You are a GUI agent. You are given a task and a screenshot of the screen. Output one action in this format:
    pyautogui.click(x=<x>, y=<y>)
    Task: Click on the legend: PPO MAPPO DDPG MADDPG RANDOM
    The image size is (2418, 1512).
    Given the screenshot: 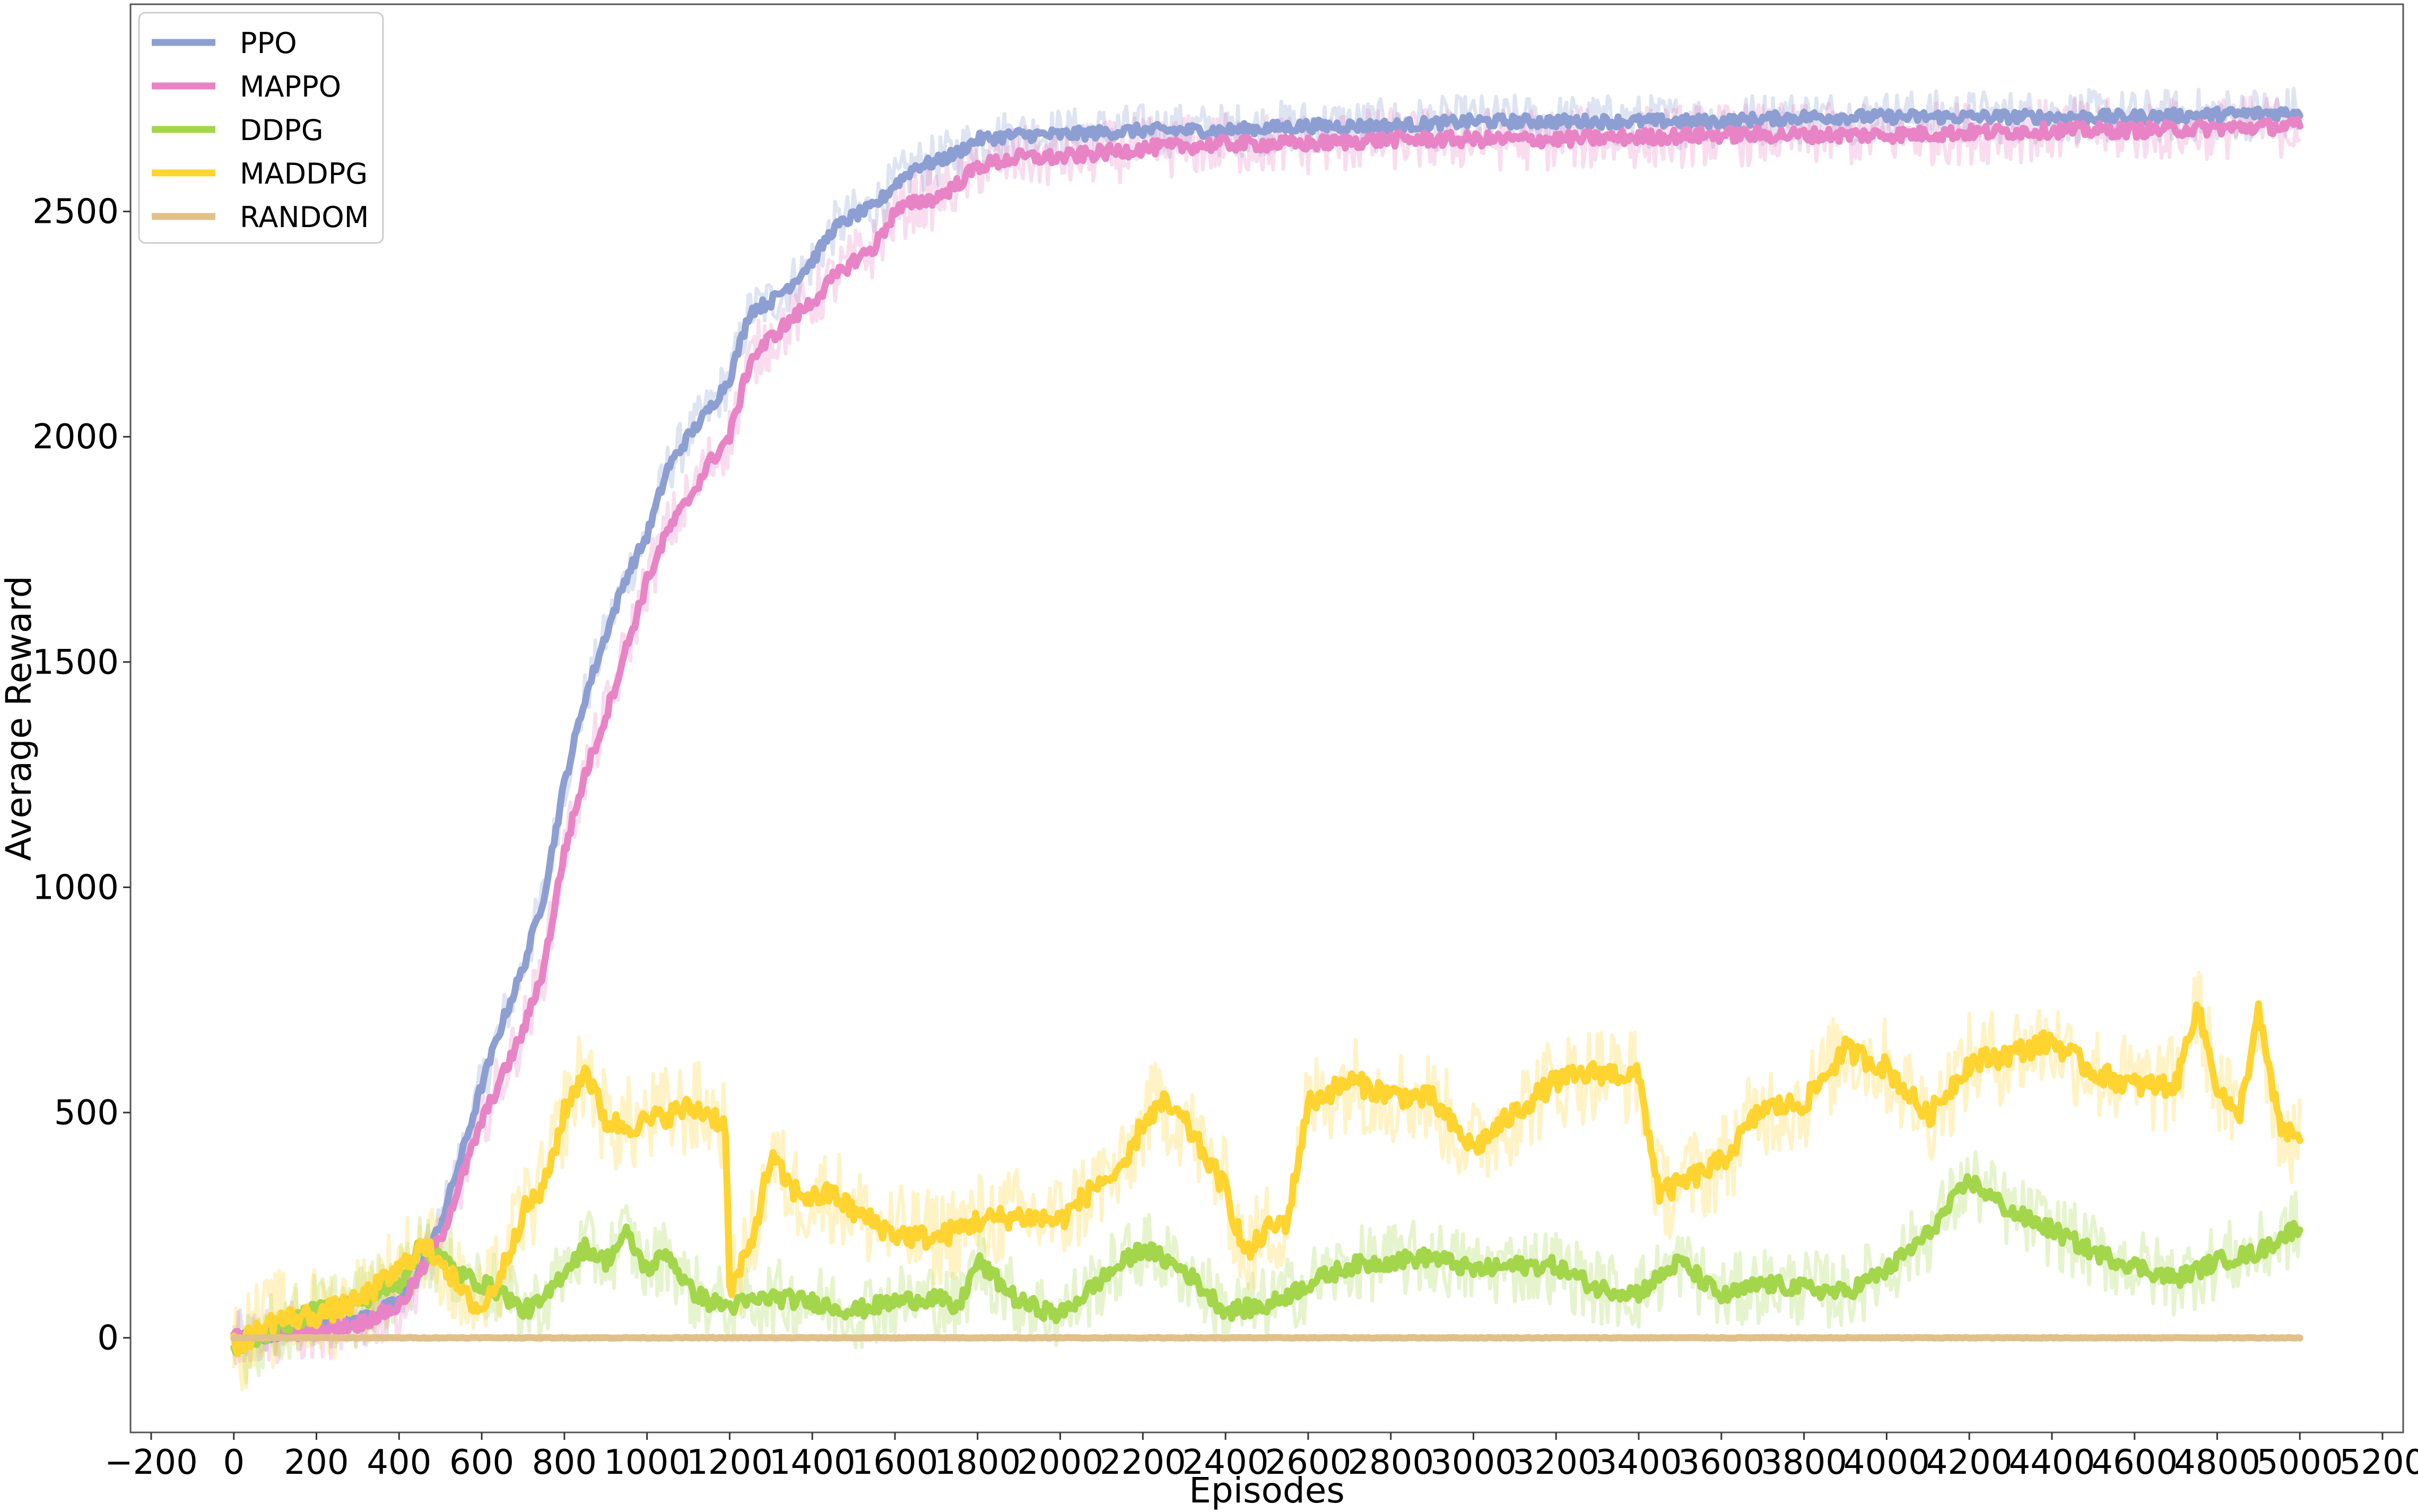 What is the action you would take?
    pyautogui.click(x=261, y=128)
    